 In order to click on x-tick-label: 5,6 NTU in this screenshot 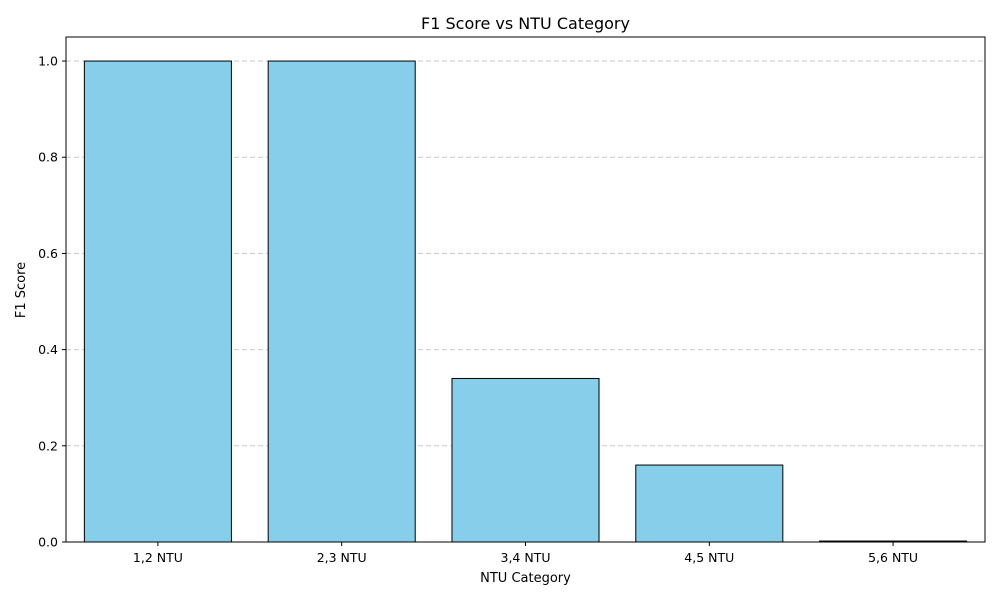, I will do `click(893, 557)`.